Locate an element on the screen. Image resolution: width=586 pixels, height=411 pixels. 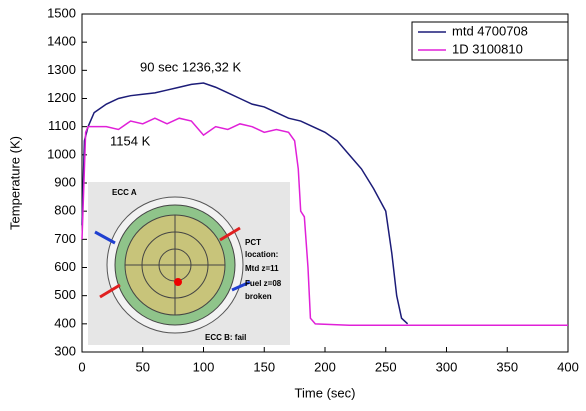
y-tick-label: 900 is located at coordinates (65, 181).